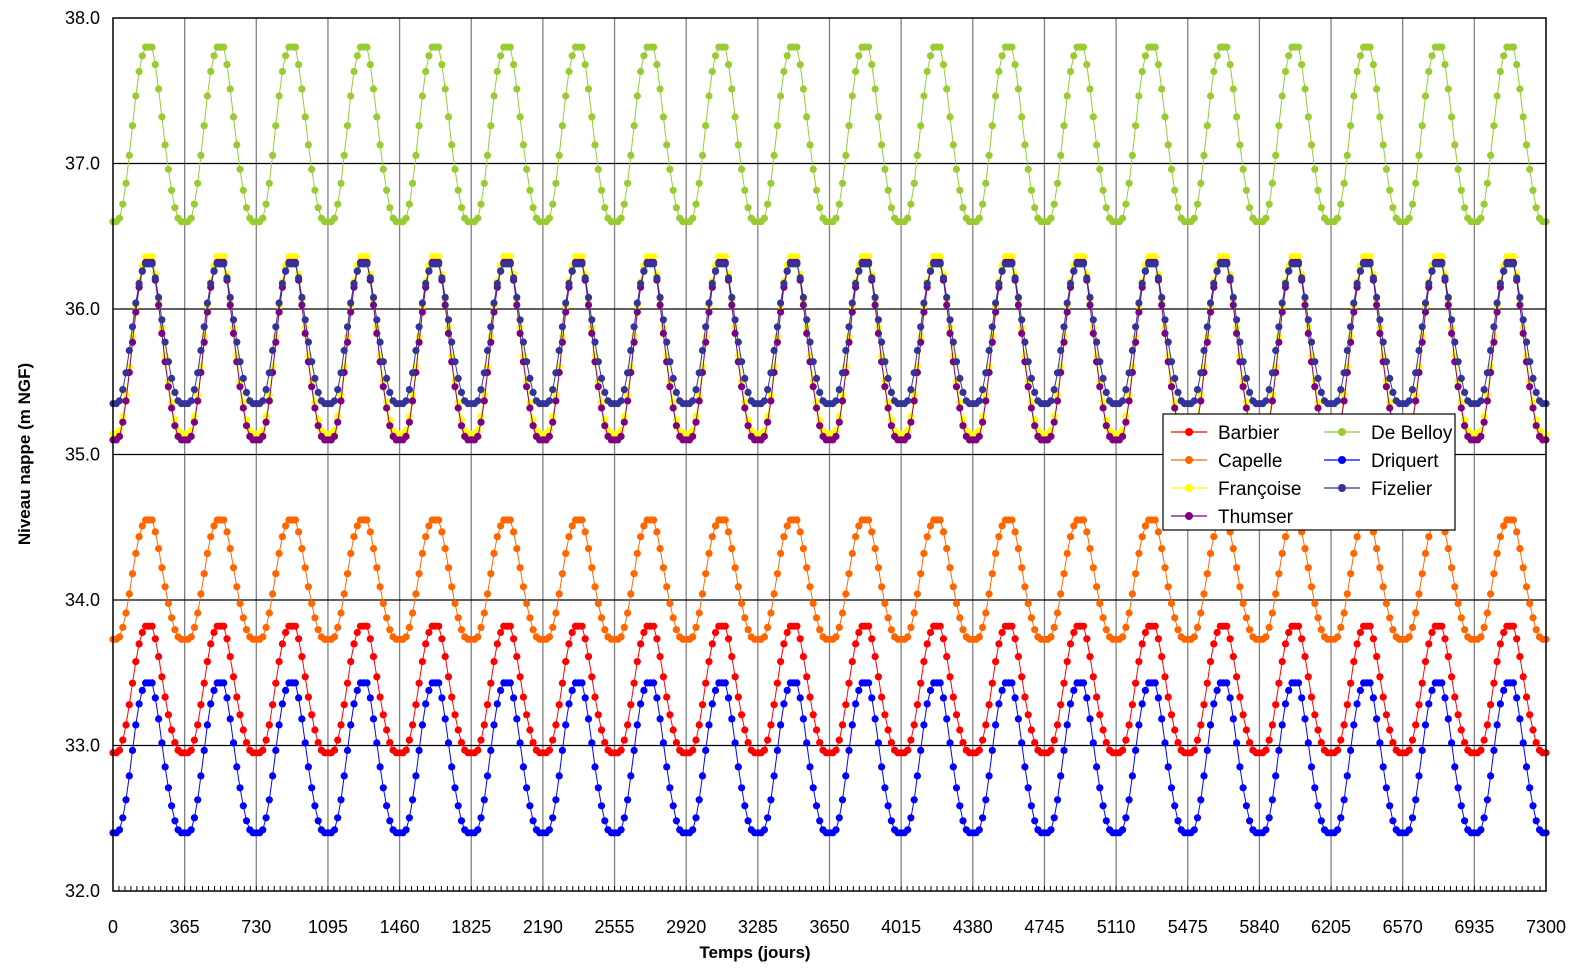  What do you see at coordinates (1378, 489) in the screenshot?
I see `legend-entry: Fizelier` at bounding box center [1378, 489].